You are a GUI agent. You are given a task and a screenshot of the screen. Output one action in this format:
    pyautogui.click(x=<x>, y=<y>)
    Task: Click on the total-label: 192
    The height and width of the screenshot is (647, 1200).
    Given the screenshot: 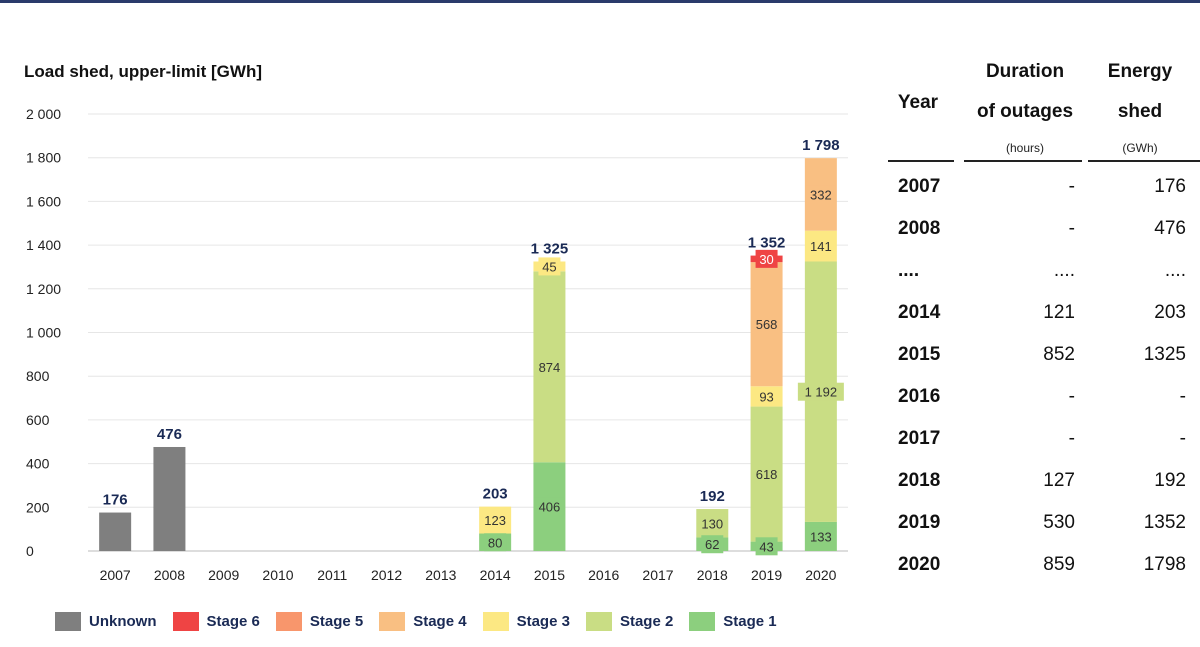 What is the action you would take?
    pyautogui.click(x=712, y=496)
    